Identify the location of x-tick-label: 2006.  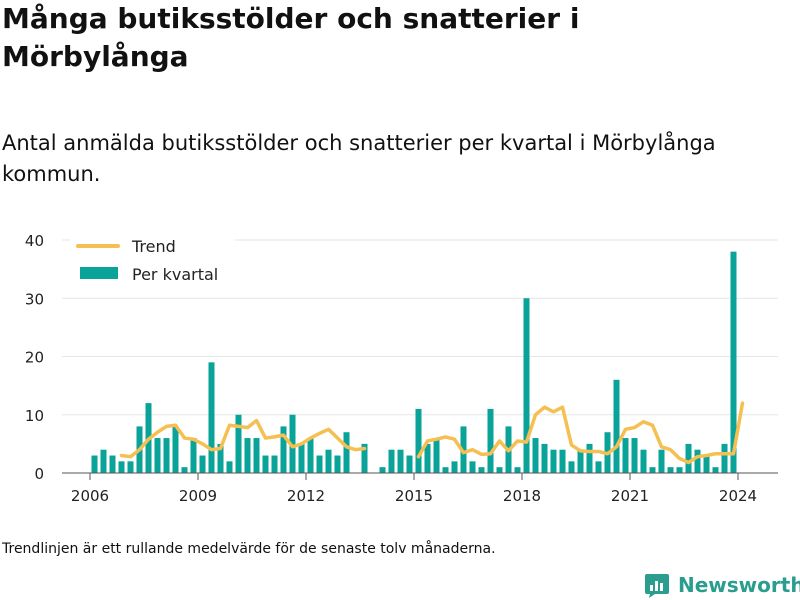
(90, 496).